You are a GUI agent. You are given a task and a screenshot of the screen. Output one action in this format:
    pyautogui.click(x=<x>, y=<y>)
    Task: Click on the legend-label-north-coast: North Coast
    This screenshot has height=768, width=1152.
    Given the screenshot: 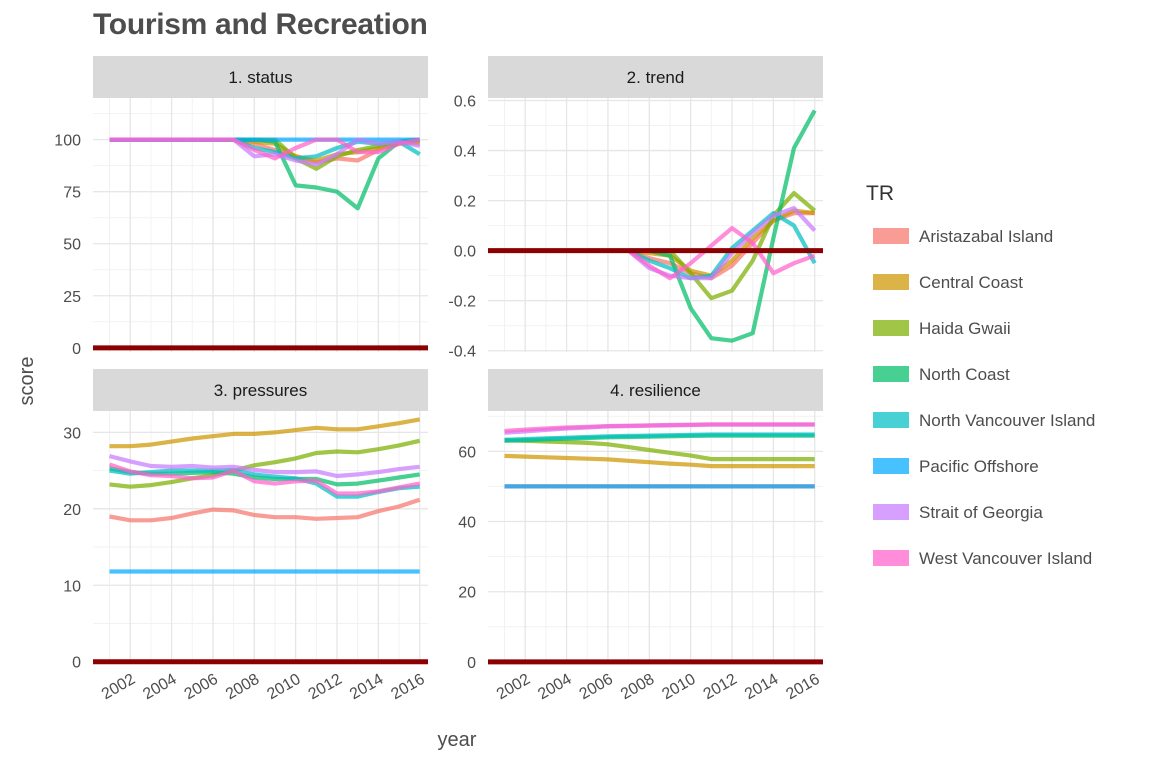 What is the action you would take?
    pyautogui.click(x=964, y=374)
    